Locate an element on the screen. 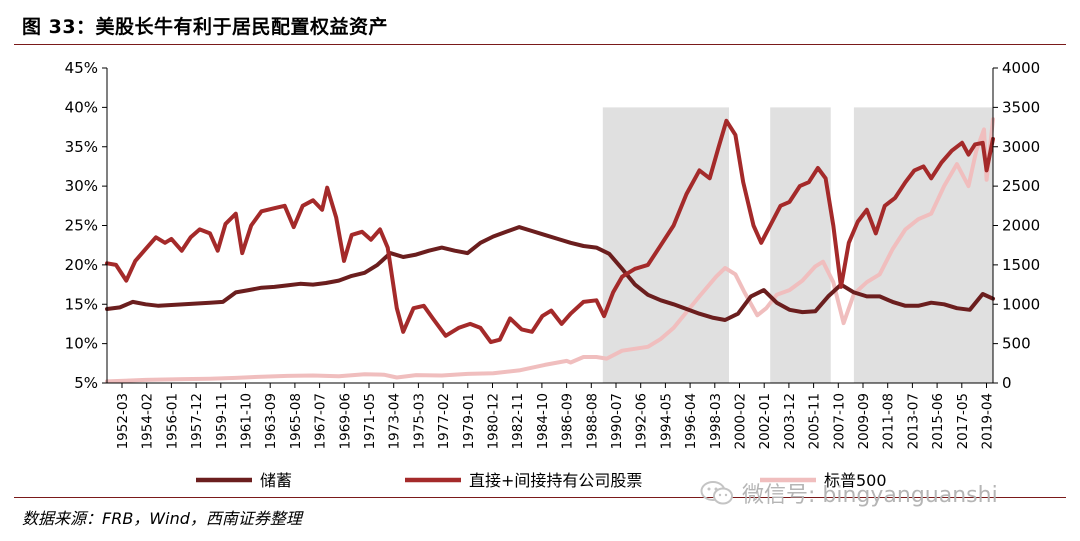 This screenshot has width=1080, height=541. left-tick-label: 40% is located at coordinates (81, 107).